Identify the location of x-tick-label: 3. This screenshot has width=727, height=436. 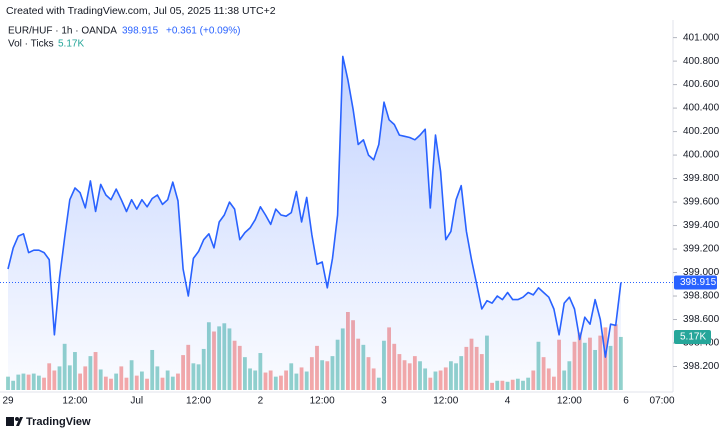
(384, 401).